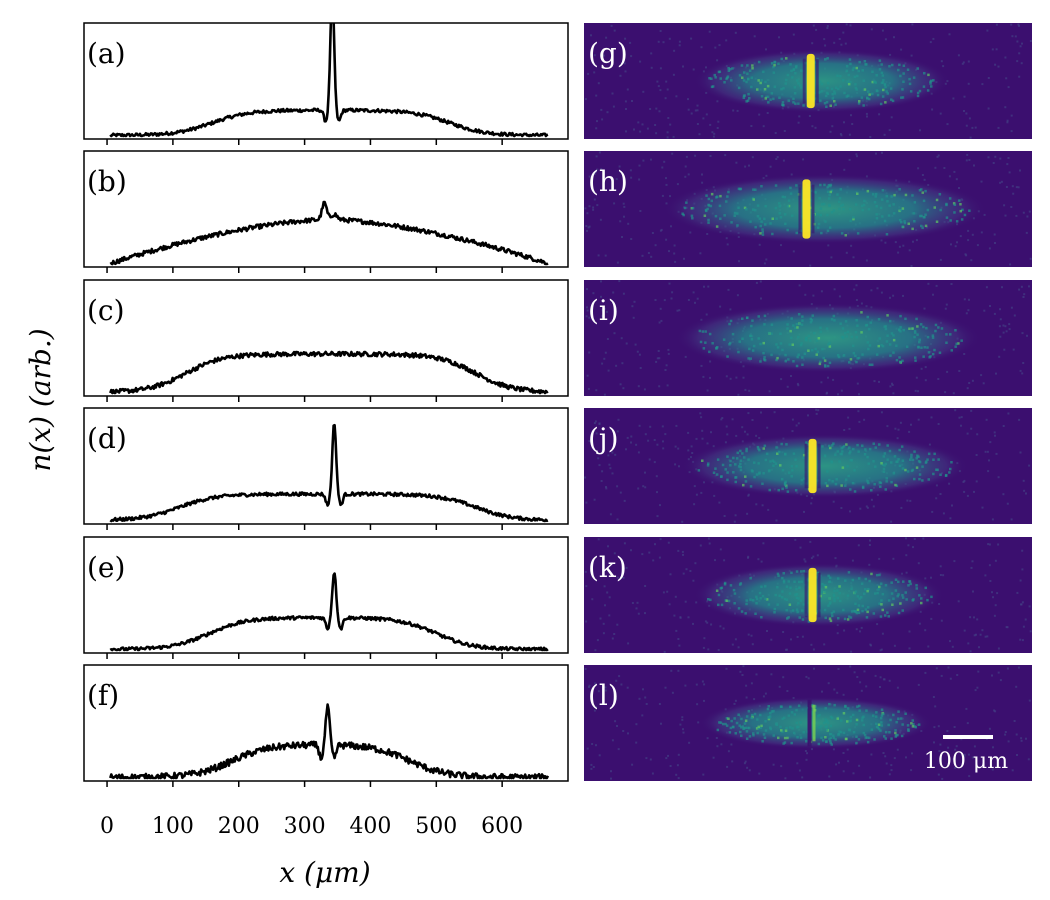 The width and height of the screenshot is (1050, 900). I want to click on soliton-stripe, so click(812, 466).